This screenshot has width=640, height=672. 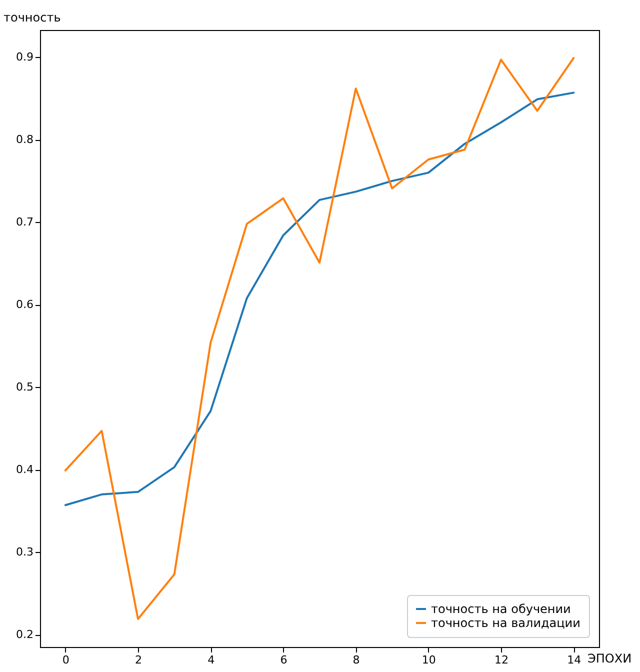 What do you see at coordinates (32, 17) in the screenshot?
I see `y-axis-title: точность` at bounding box center [32, 17].